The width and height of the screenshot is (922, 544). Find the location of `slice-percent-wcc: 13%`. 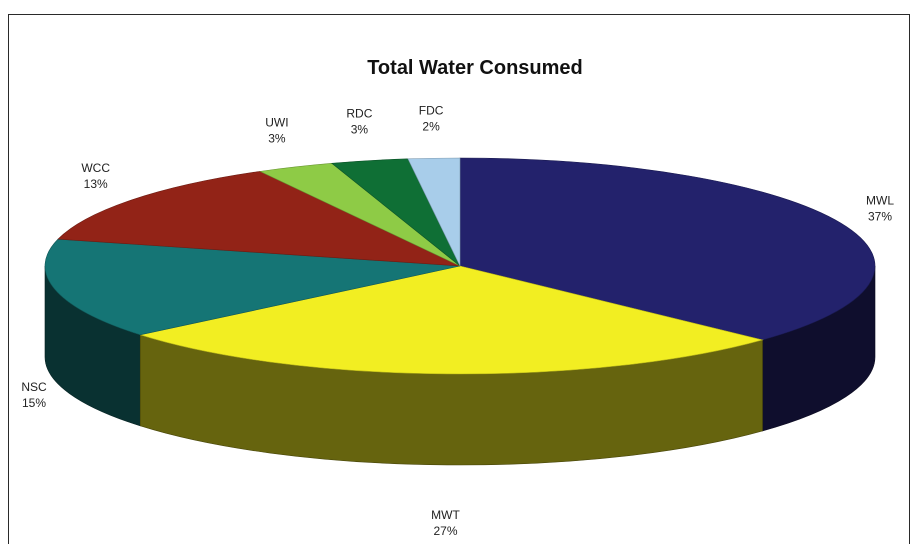

slice-percent-wcc: 13% is located at coordinates (96, 184).